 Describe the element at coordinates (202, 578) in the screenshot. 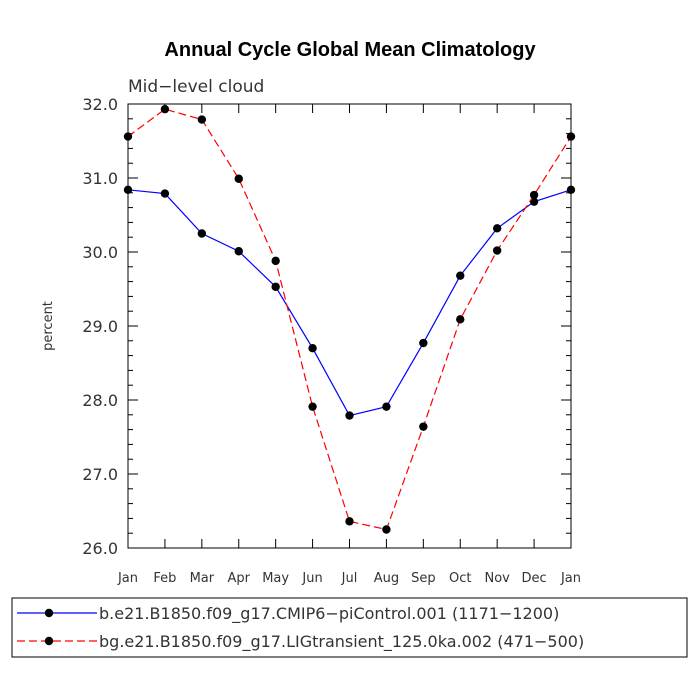

I see `x-tick-label: Mar` at that location.